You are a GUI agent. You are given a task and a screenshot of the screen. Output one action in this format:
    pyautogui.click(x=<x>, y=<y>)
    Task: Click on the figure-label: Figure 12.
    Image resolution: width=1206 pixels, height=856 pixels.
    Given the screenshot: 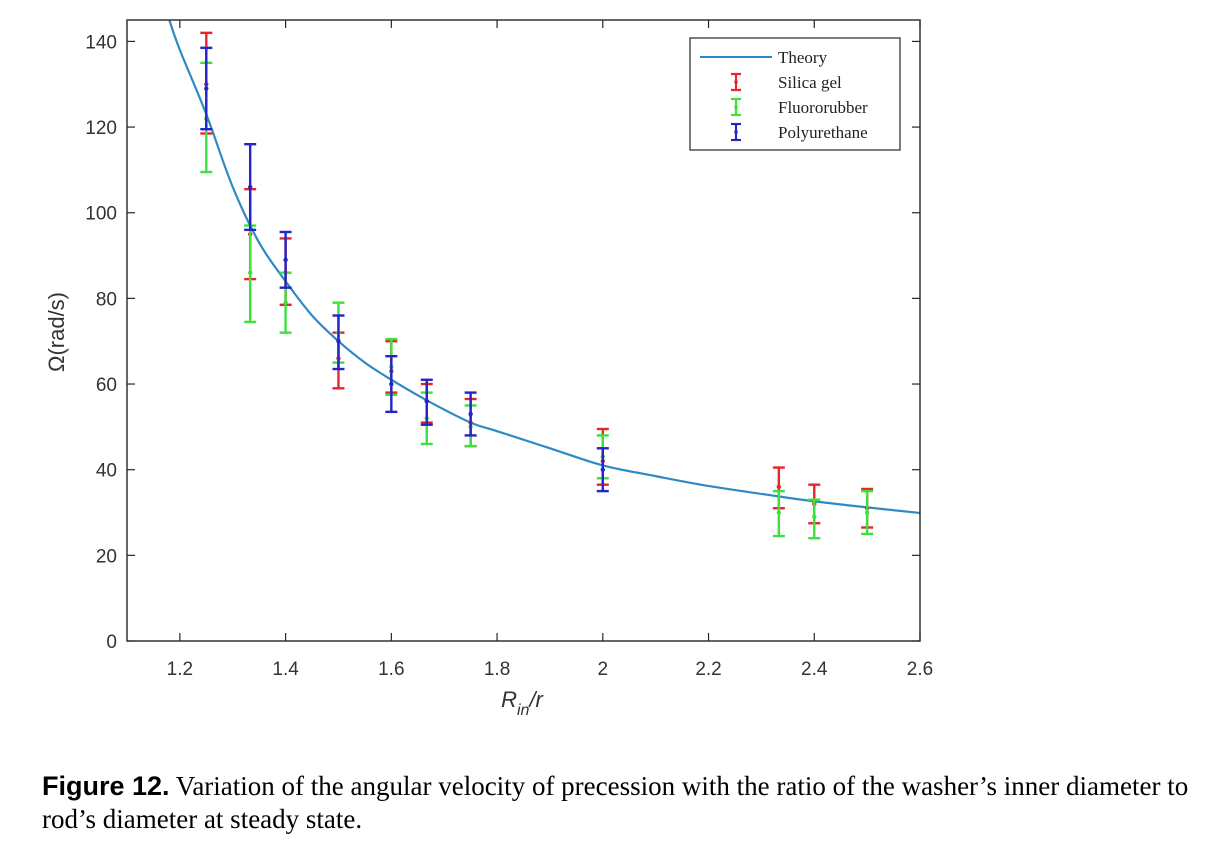 What is the action you would take?
    pyautogui.click(x=106, y=786)
    